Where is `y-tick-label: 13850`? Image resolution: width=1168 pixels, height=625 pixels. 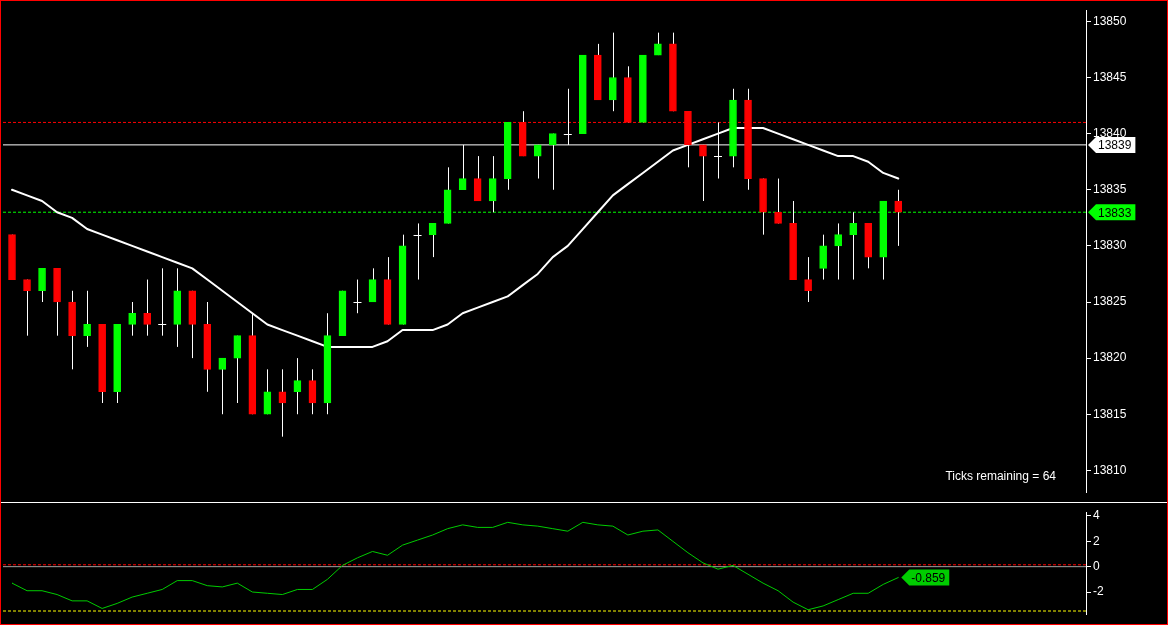 y-tick-label: 13850 is located at coordinates (1110, 20).